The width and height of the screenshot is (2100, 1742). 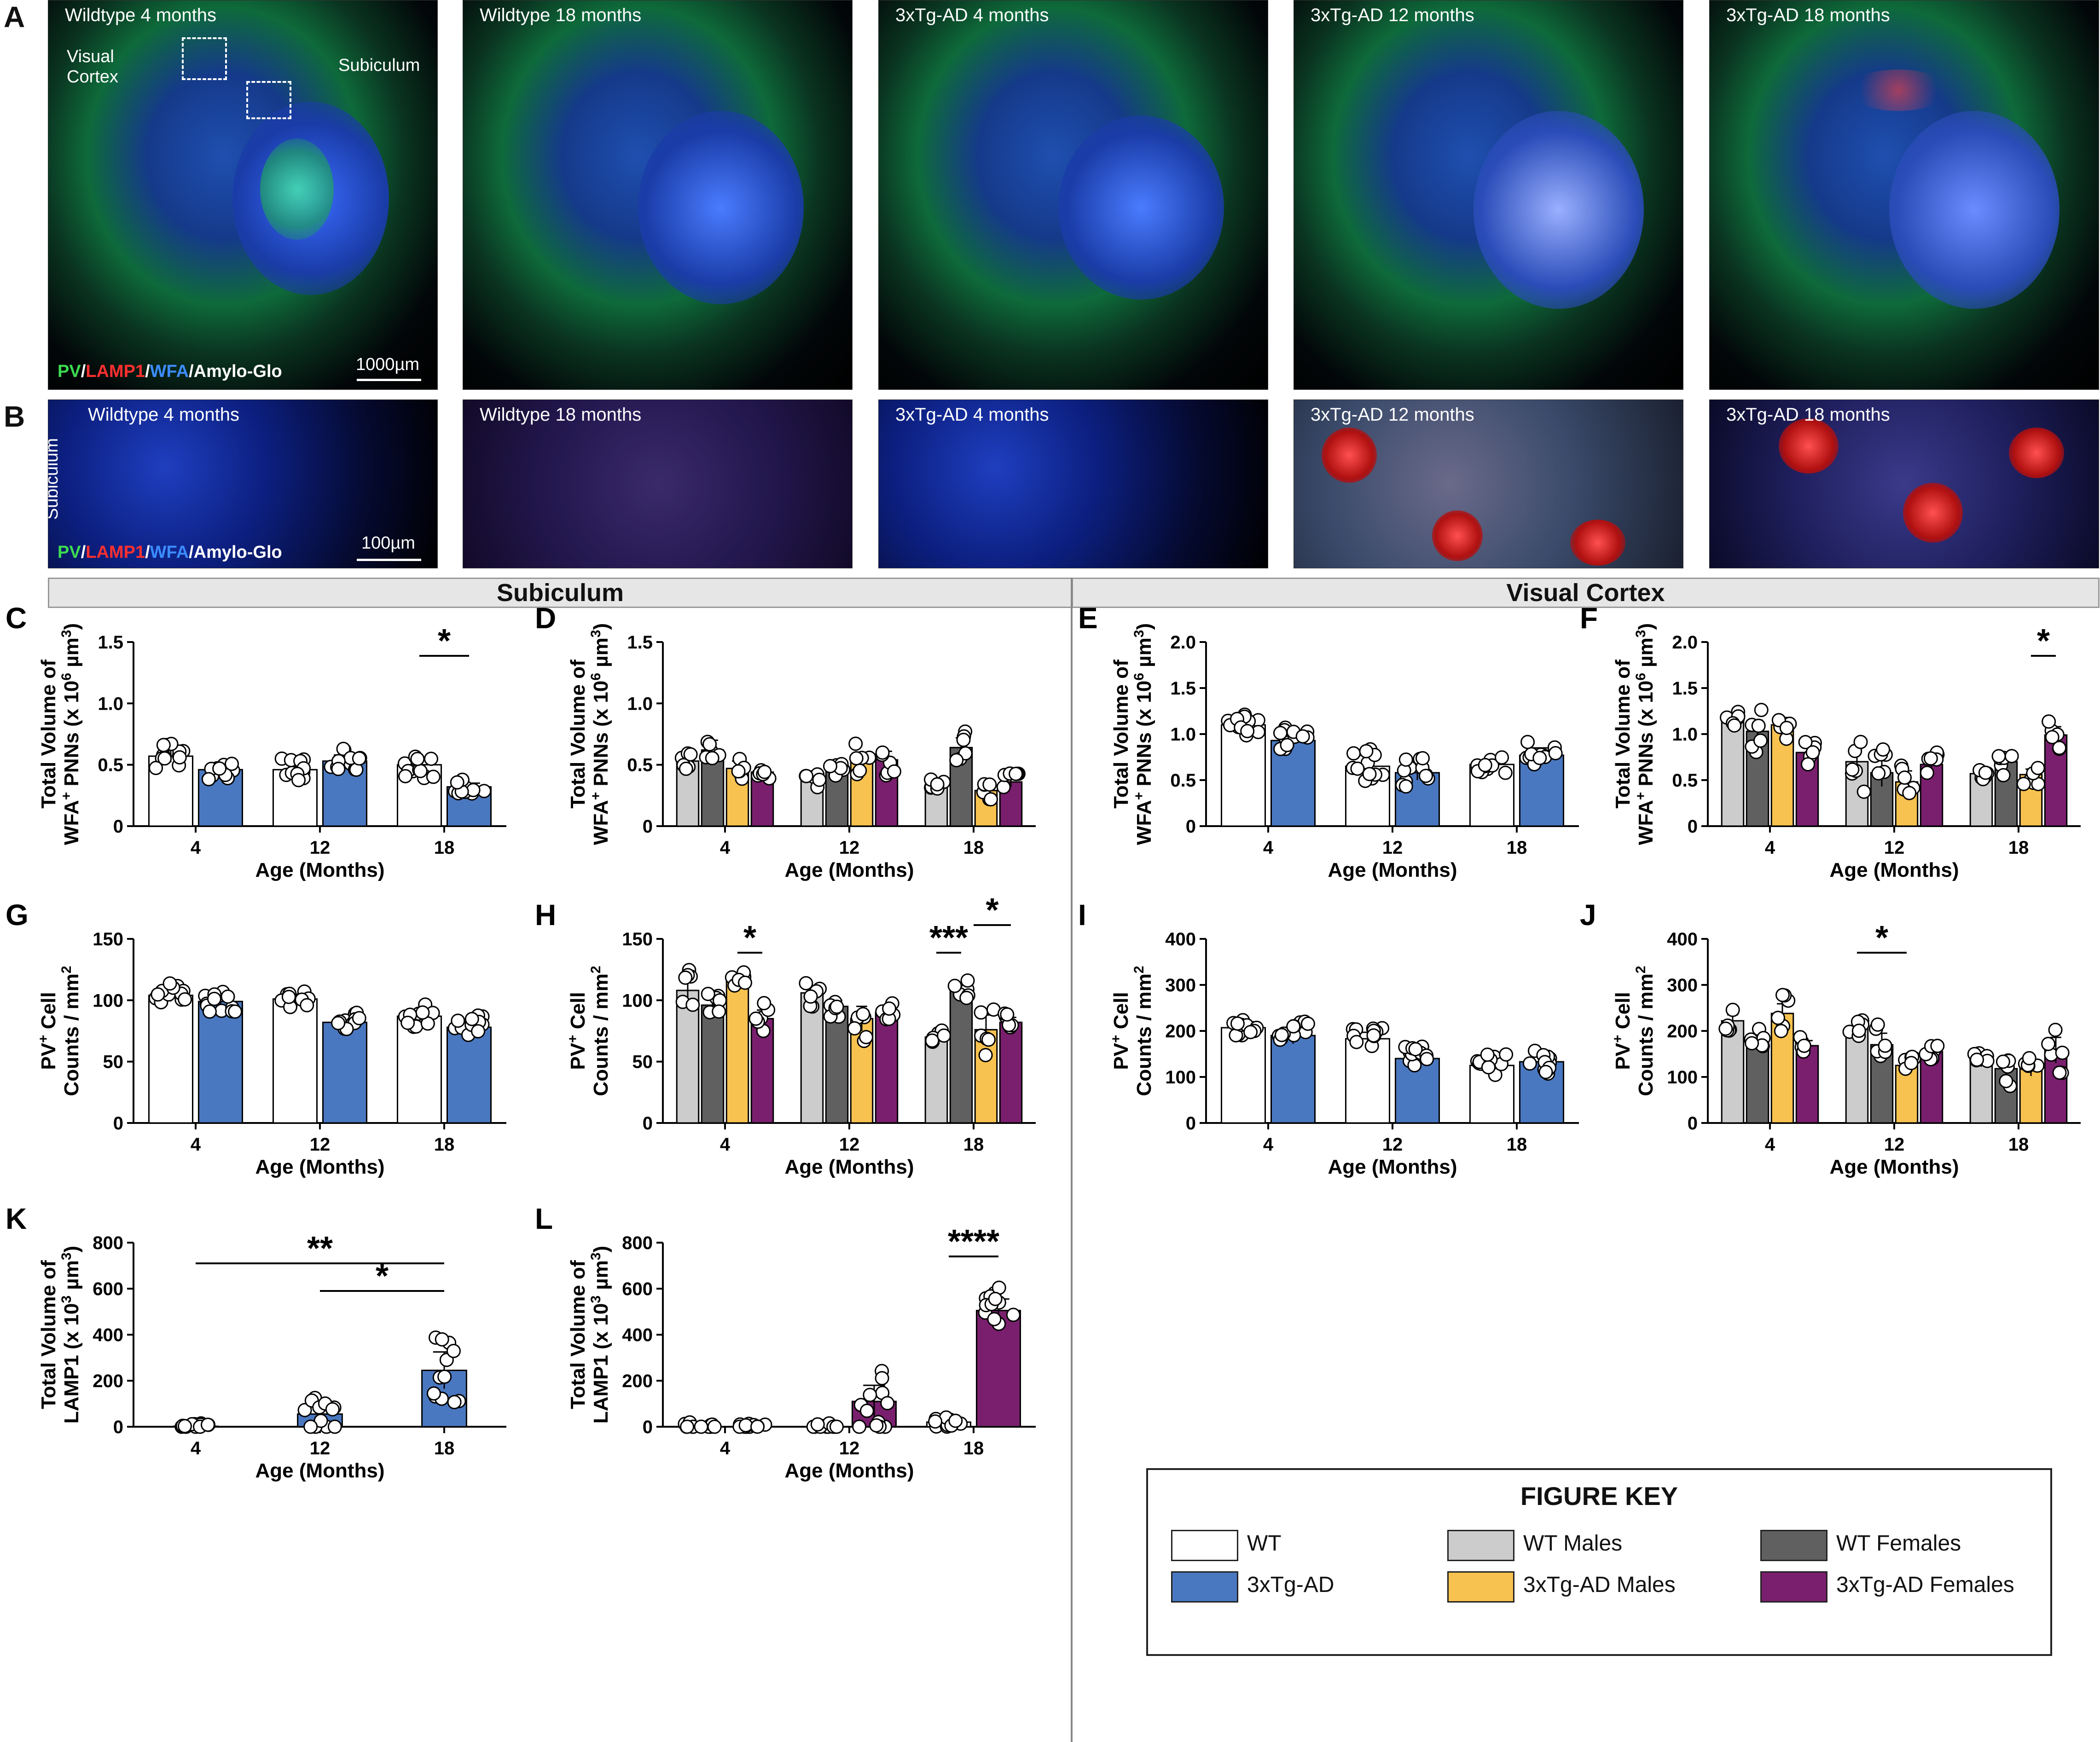 I want to click on y-label-line2: WFA+ PNNs (x 106 µm3), so click(x=1645, y=734).